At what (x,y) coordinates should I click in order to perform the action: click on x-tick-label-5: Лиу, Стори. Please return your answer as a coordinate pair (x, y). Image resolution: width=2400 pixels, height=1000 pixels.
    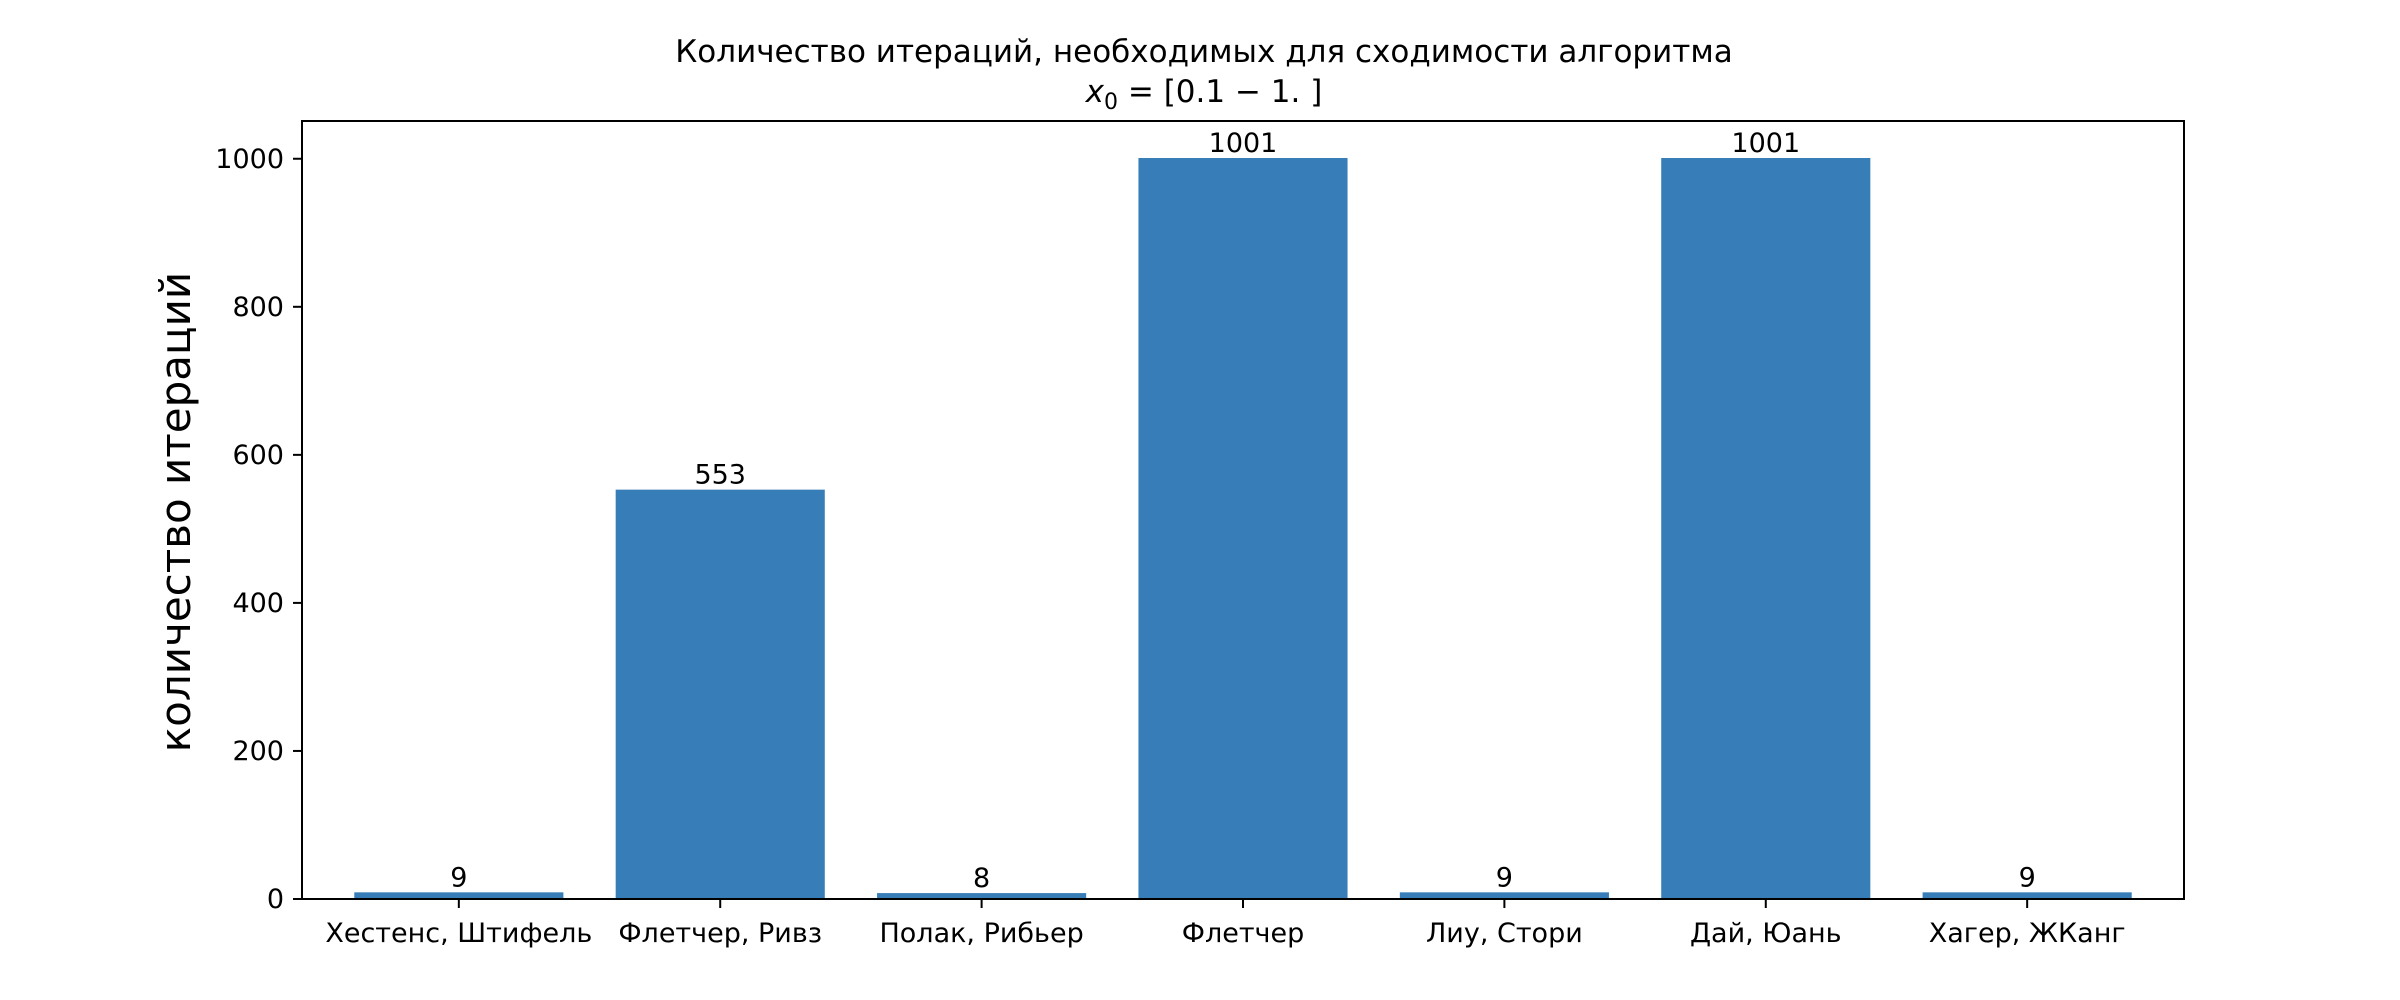
    Looking at the image, I should click on (1504, 933).